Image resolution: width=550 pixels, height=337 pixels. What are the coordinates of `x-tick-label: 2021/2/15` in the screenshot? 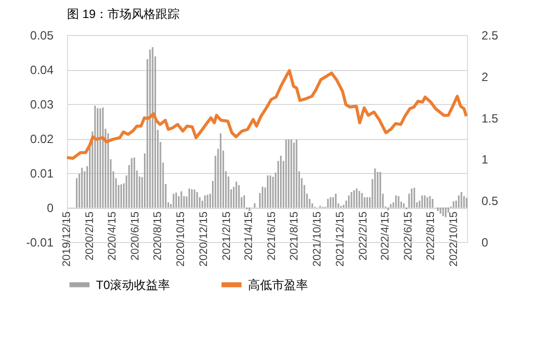 It's located at (227, 236).